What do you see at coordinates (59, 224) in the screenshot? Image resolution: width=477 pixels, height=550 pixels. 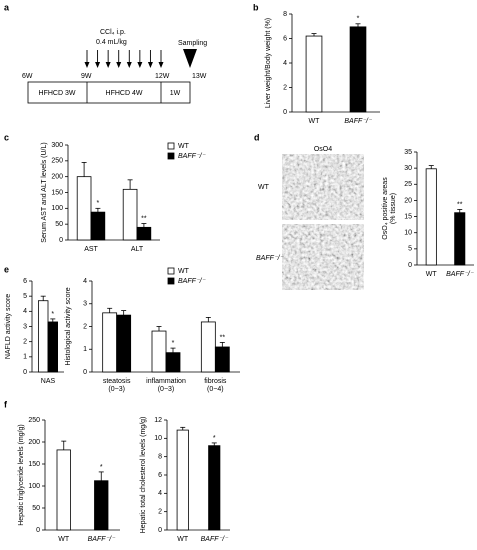 I see `y-tick-label: 50` at bounding box center [59, 224].